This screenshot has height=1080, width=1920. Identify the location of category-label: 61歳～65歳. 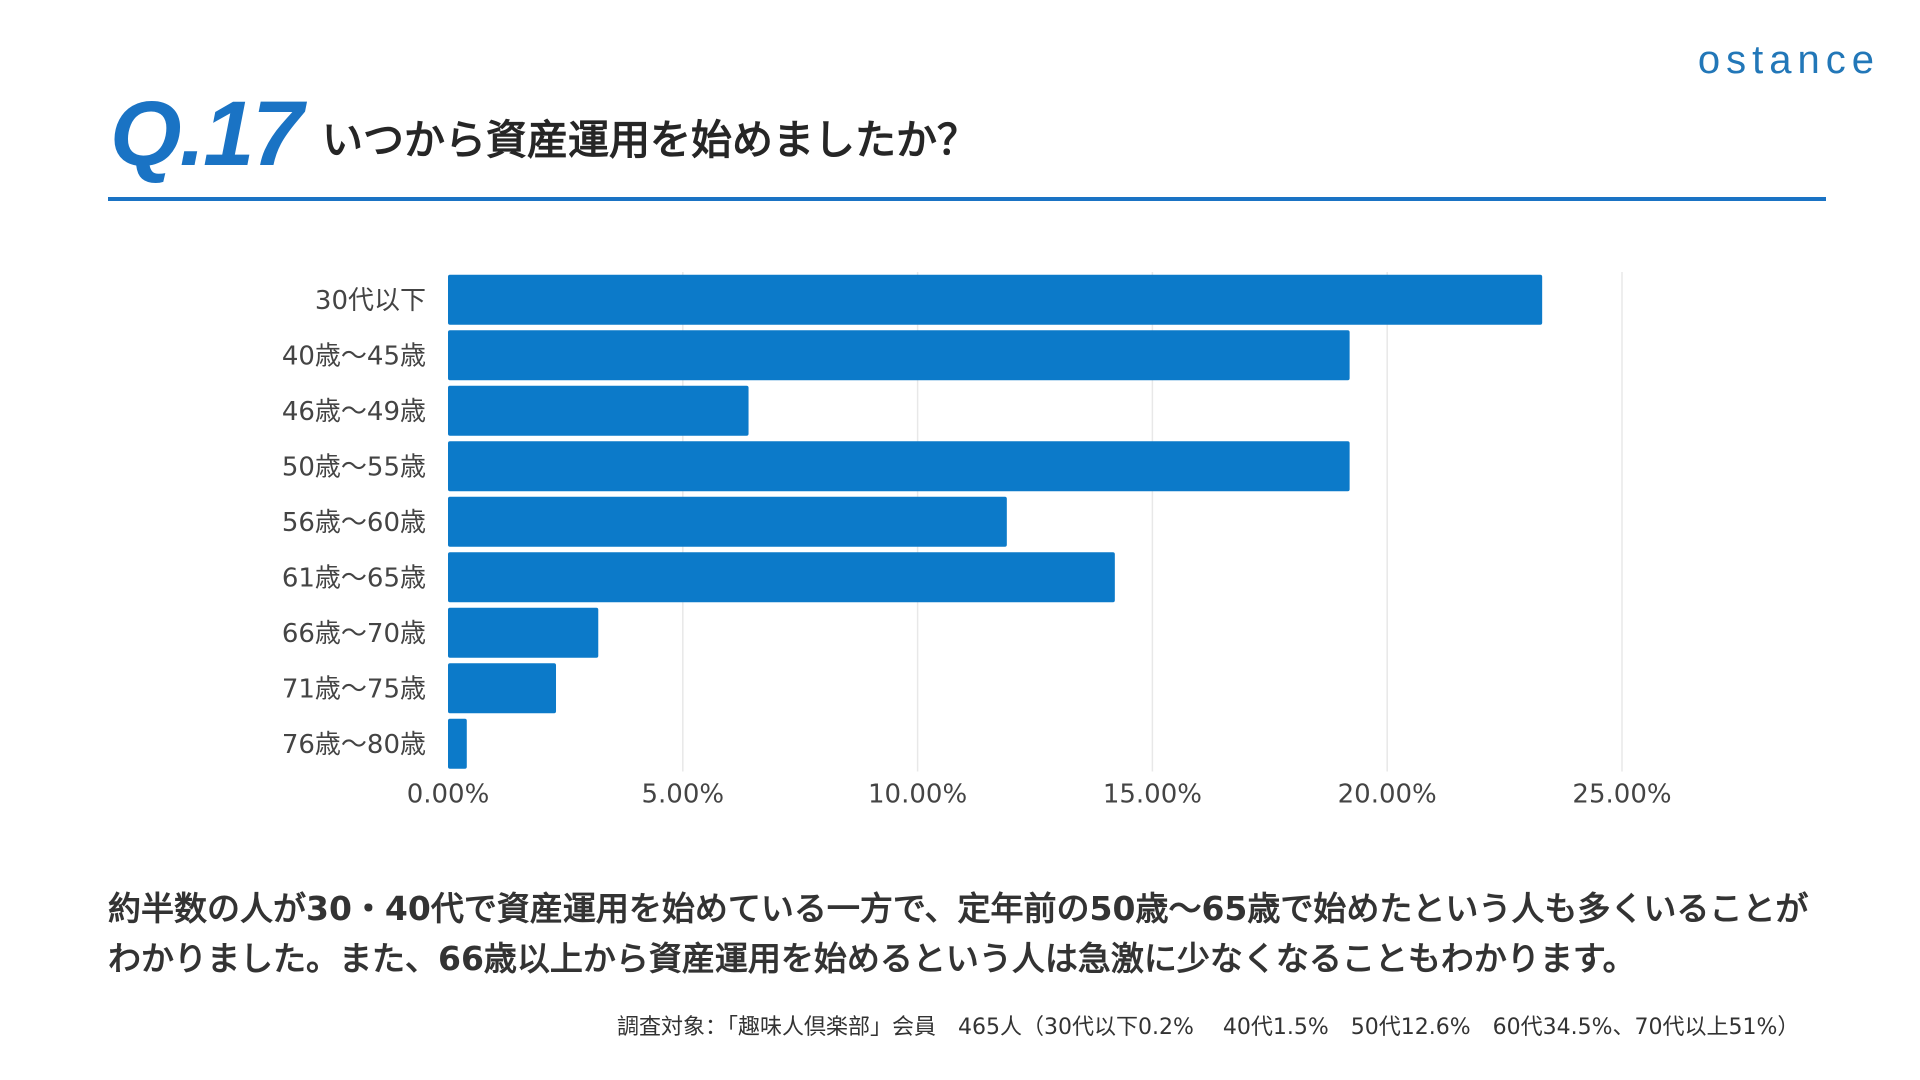
(354, 578).